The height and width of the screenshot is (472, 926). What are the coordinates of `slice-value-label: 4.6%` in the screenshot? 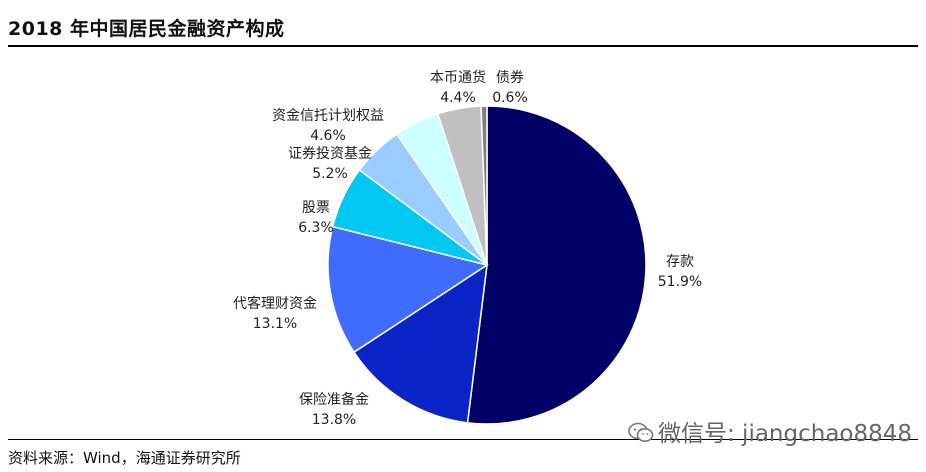 It's located at (328, 136).